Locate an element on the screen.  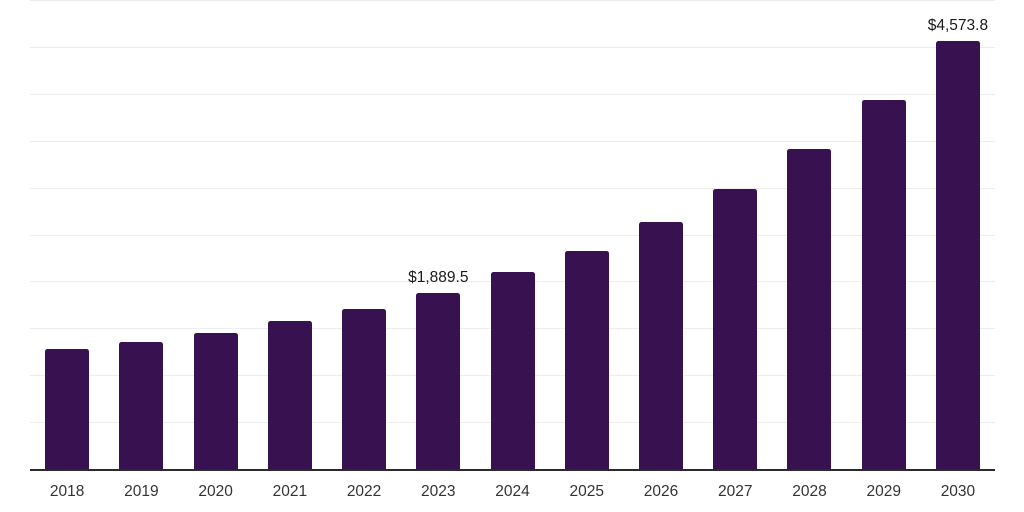
bar-2026 is located at coordinates (660, 346).